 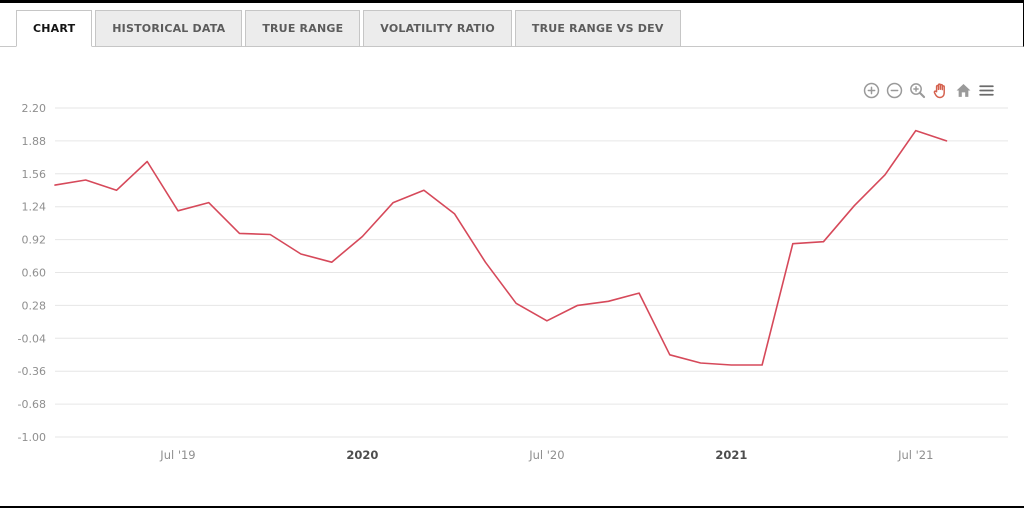 What do you see at coordinates (34, 240) in the screenshot?
I see `y-tick-label: 0.92` at bounding box center [34, 240].